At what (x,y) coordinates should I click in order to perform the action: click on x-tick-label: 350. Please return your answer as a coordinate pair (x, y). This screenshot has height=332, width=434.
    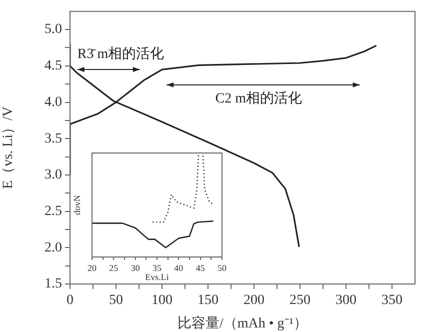
    Looking at the image, I should click on (392, 300).